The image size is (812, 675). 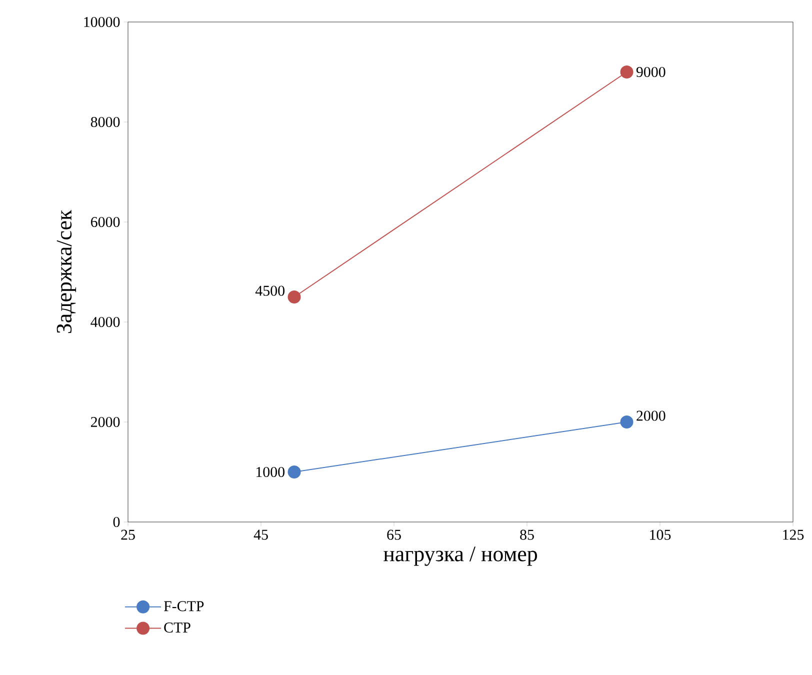 I want to click on data-label: 1000, so click(x=270, y=472).